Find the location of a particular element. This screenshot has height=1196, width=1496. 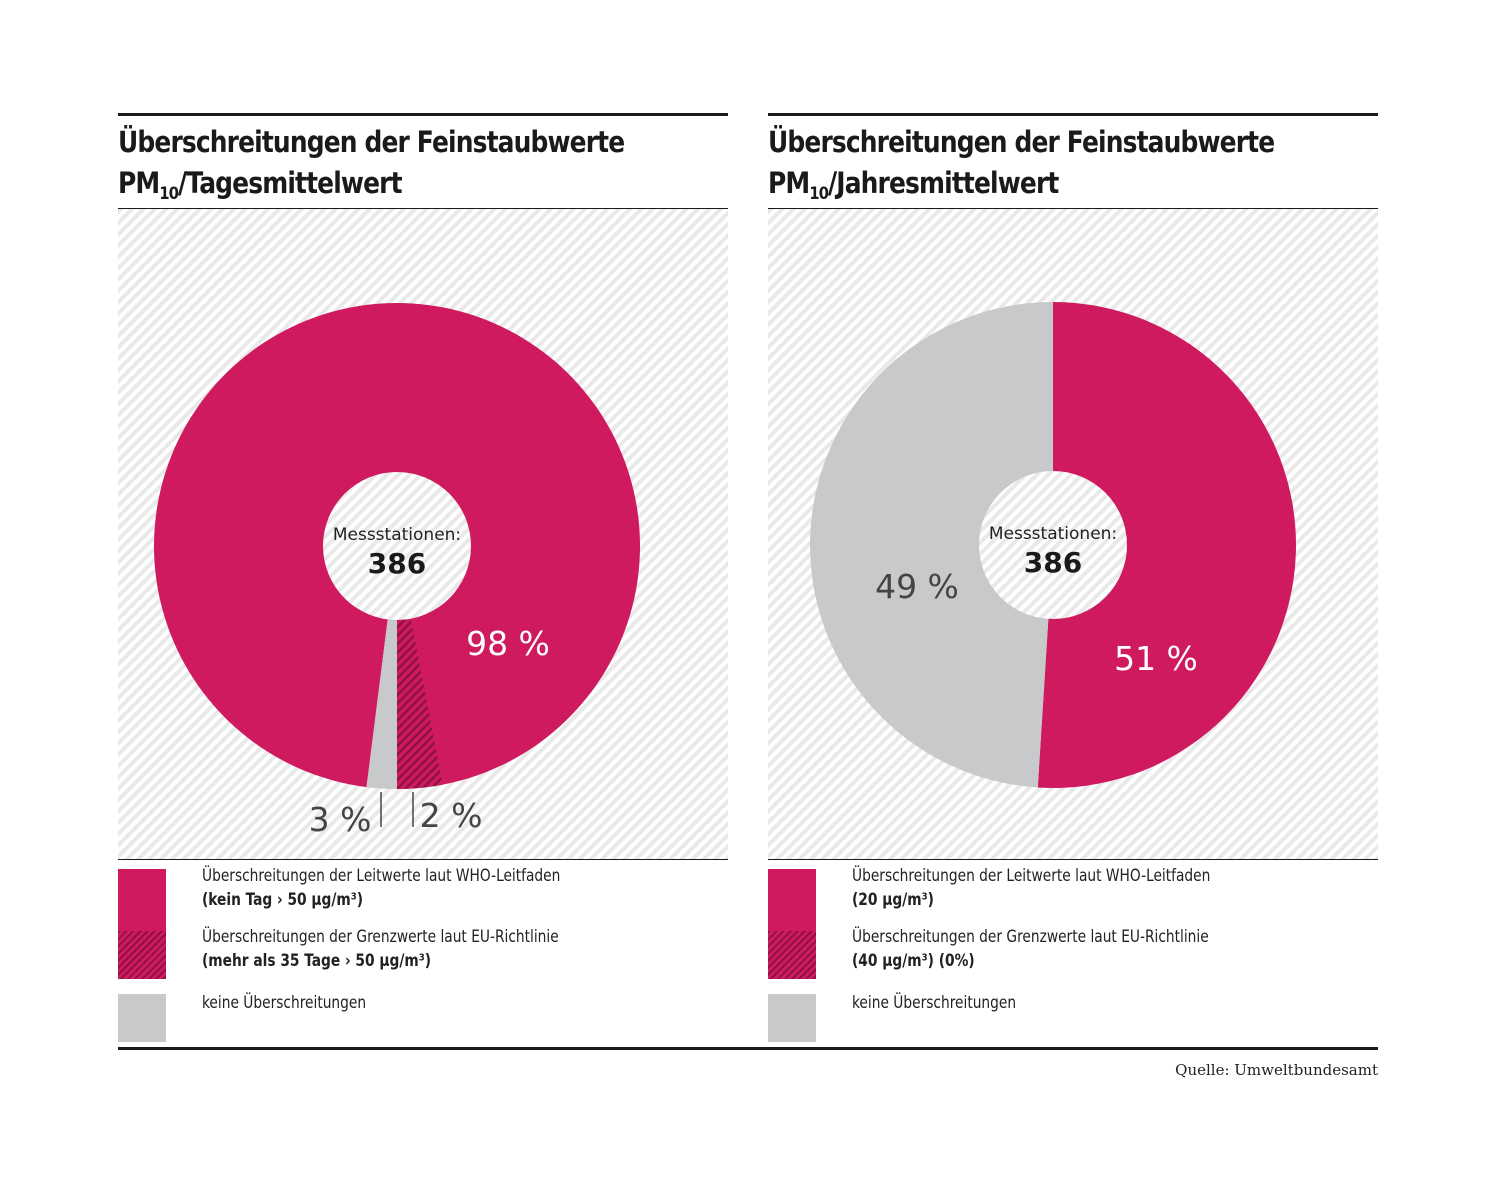

data-label: 2 % is located at coordinates (451, 815).